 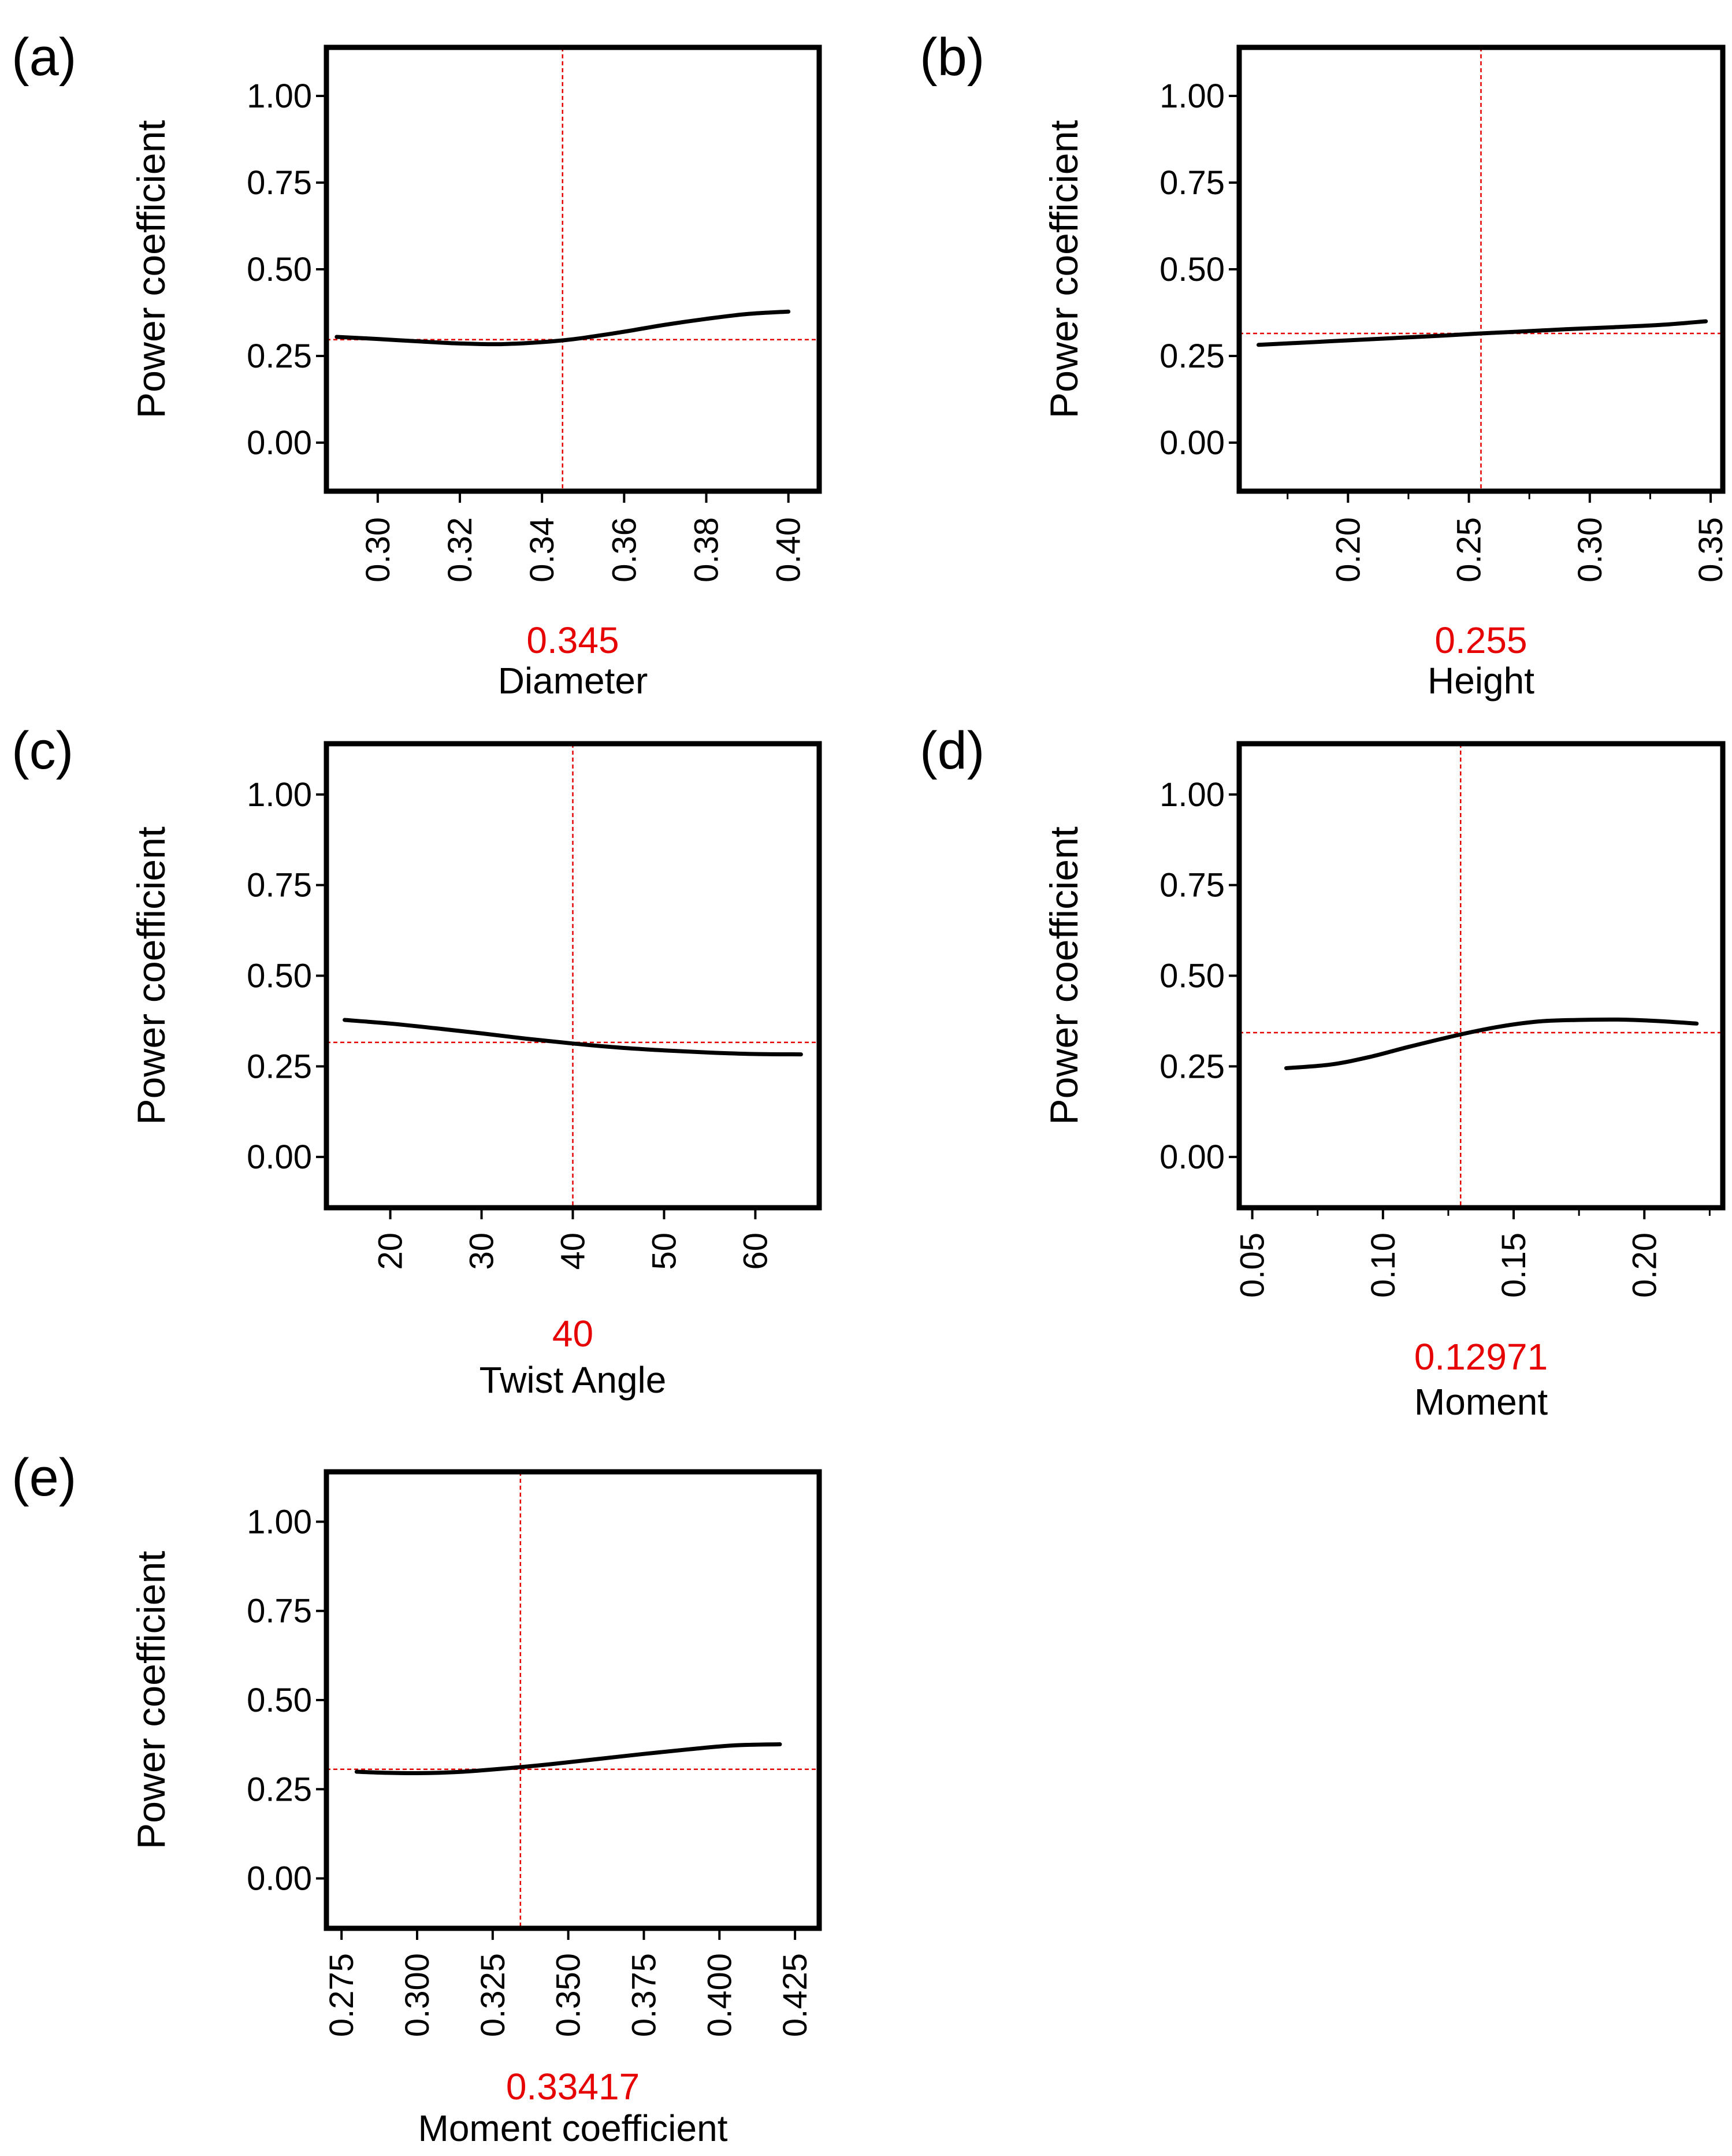 I want to click on x-value-label: 40, so click(x=573, y=1334).